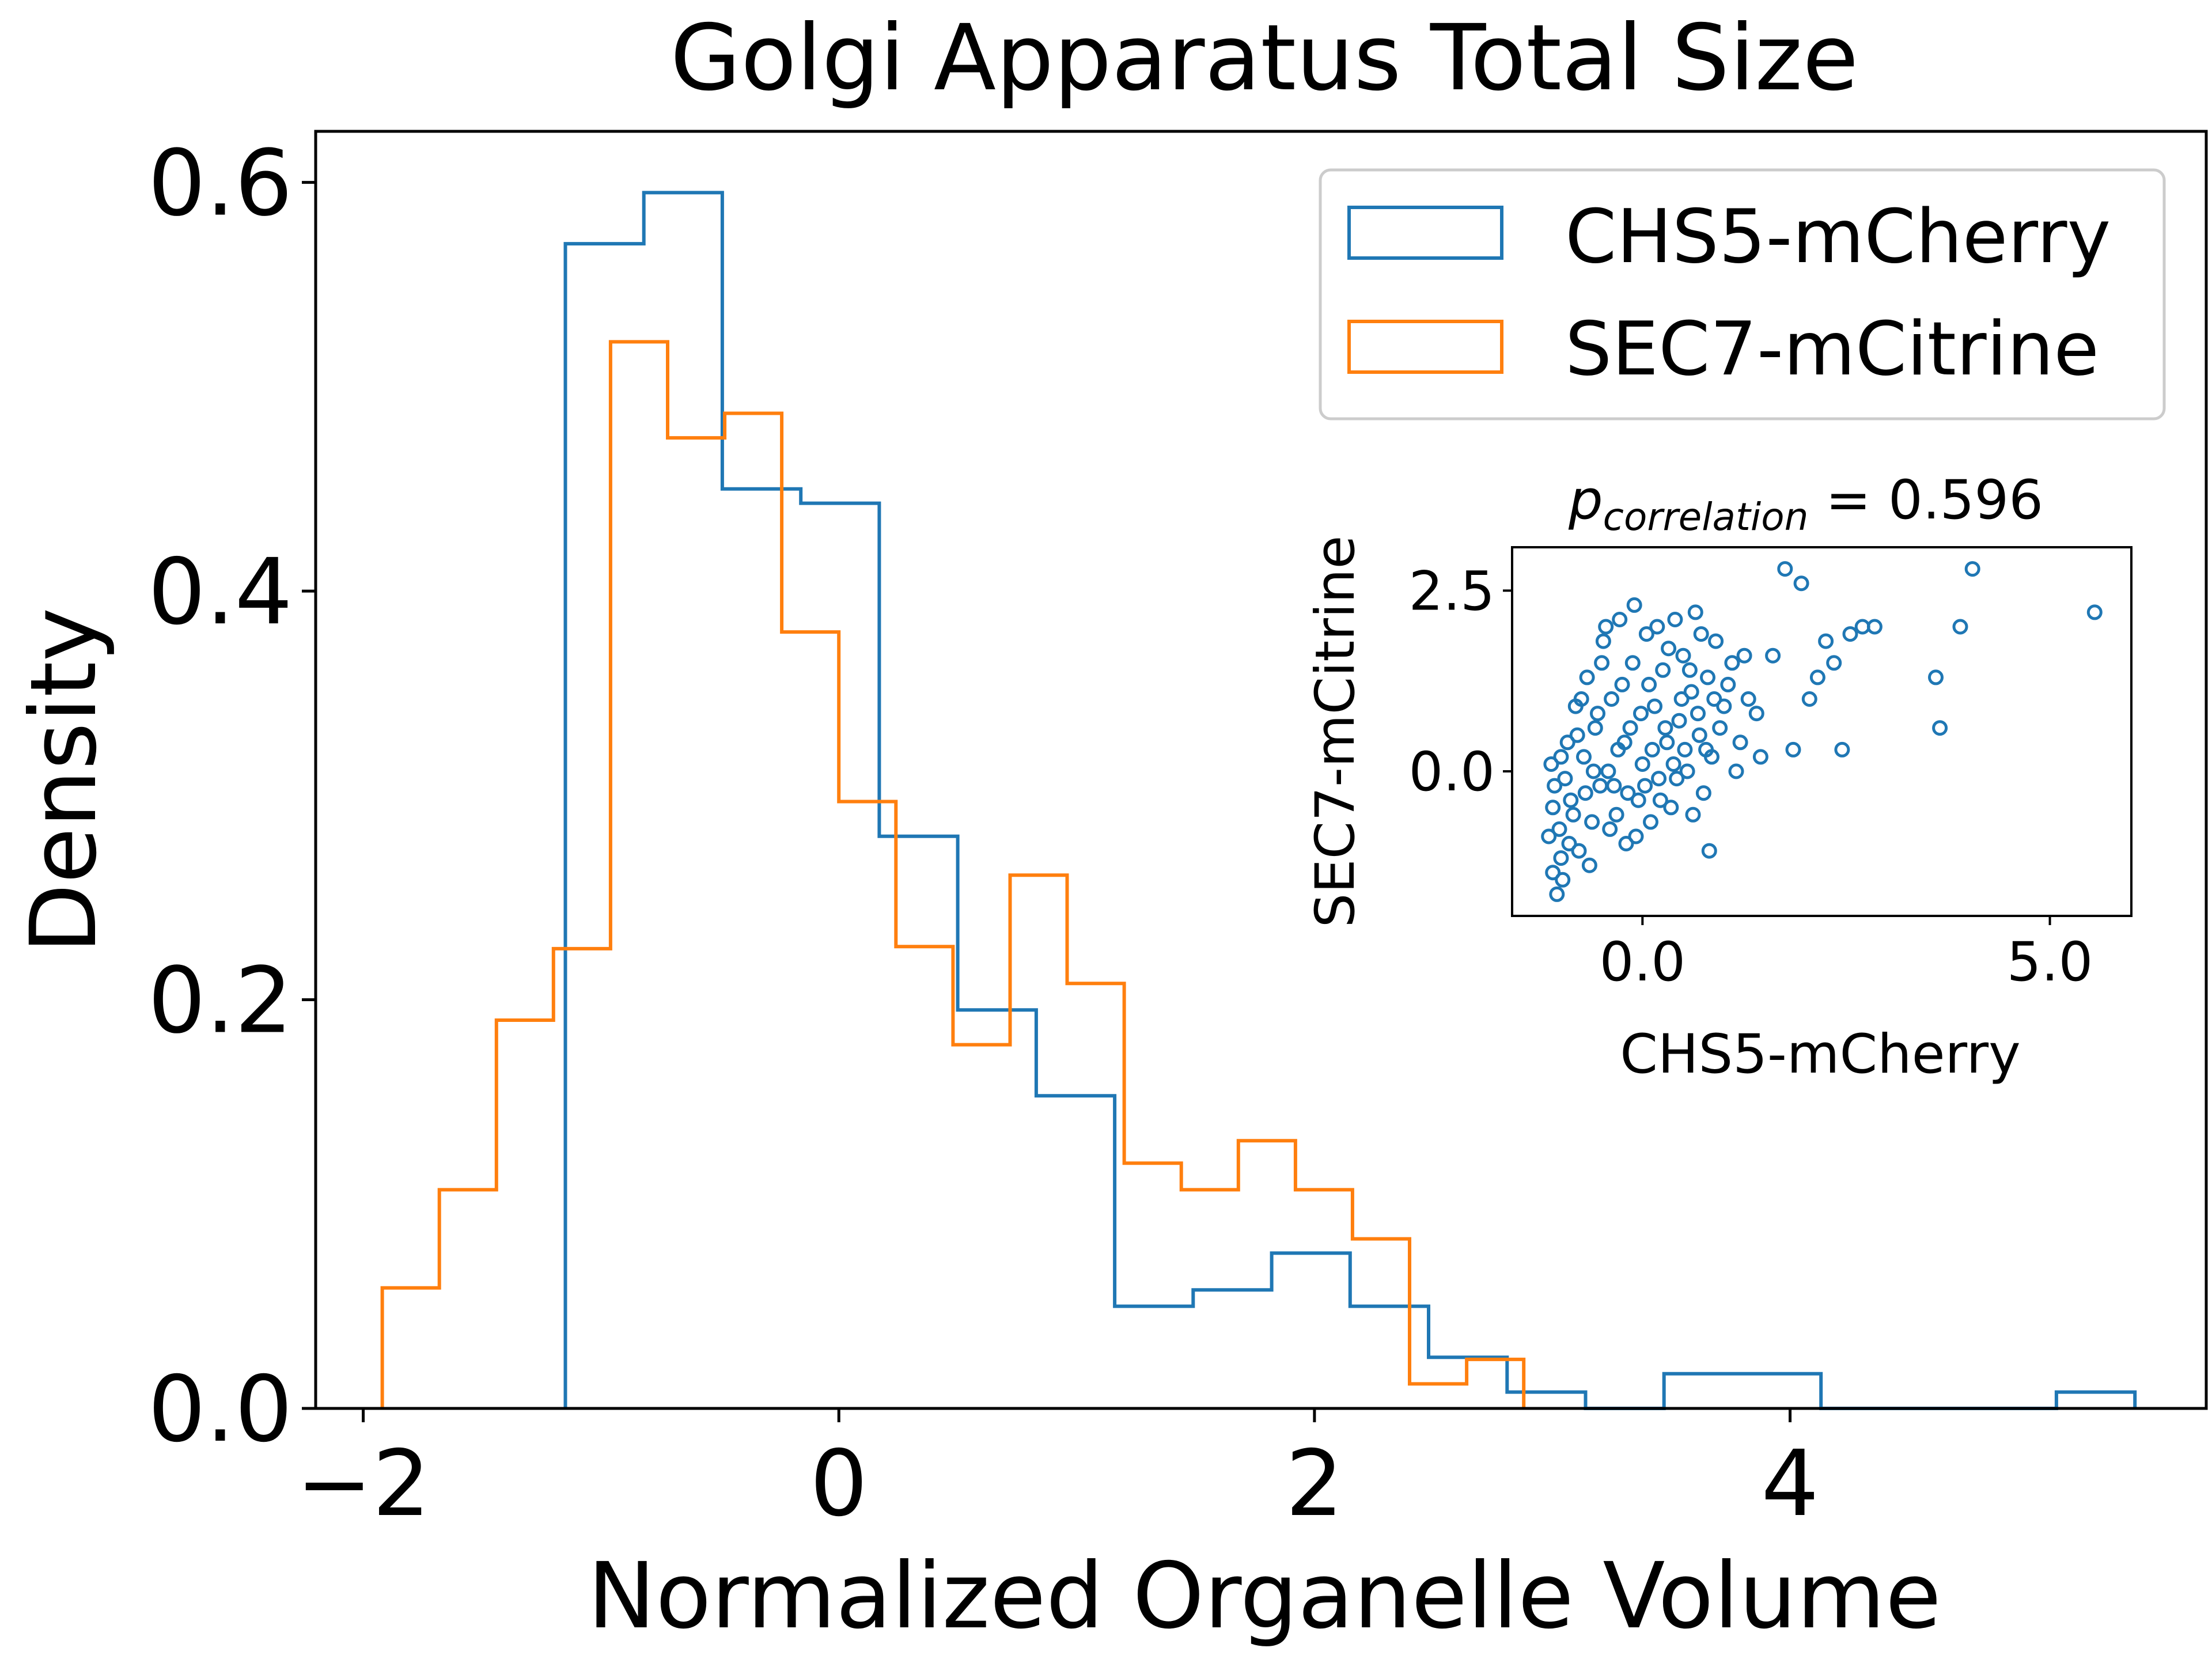 This screenshot has width=2212, height=1659. What do you see at coordinates (1265, 58) in the screenshot?
I see `chart-title: Golgi Apparatus Total Size` at bounding box center [1265, 58].